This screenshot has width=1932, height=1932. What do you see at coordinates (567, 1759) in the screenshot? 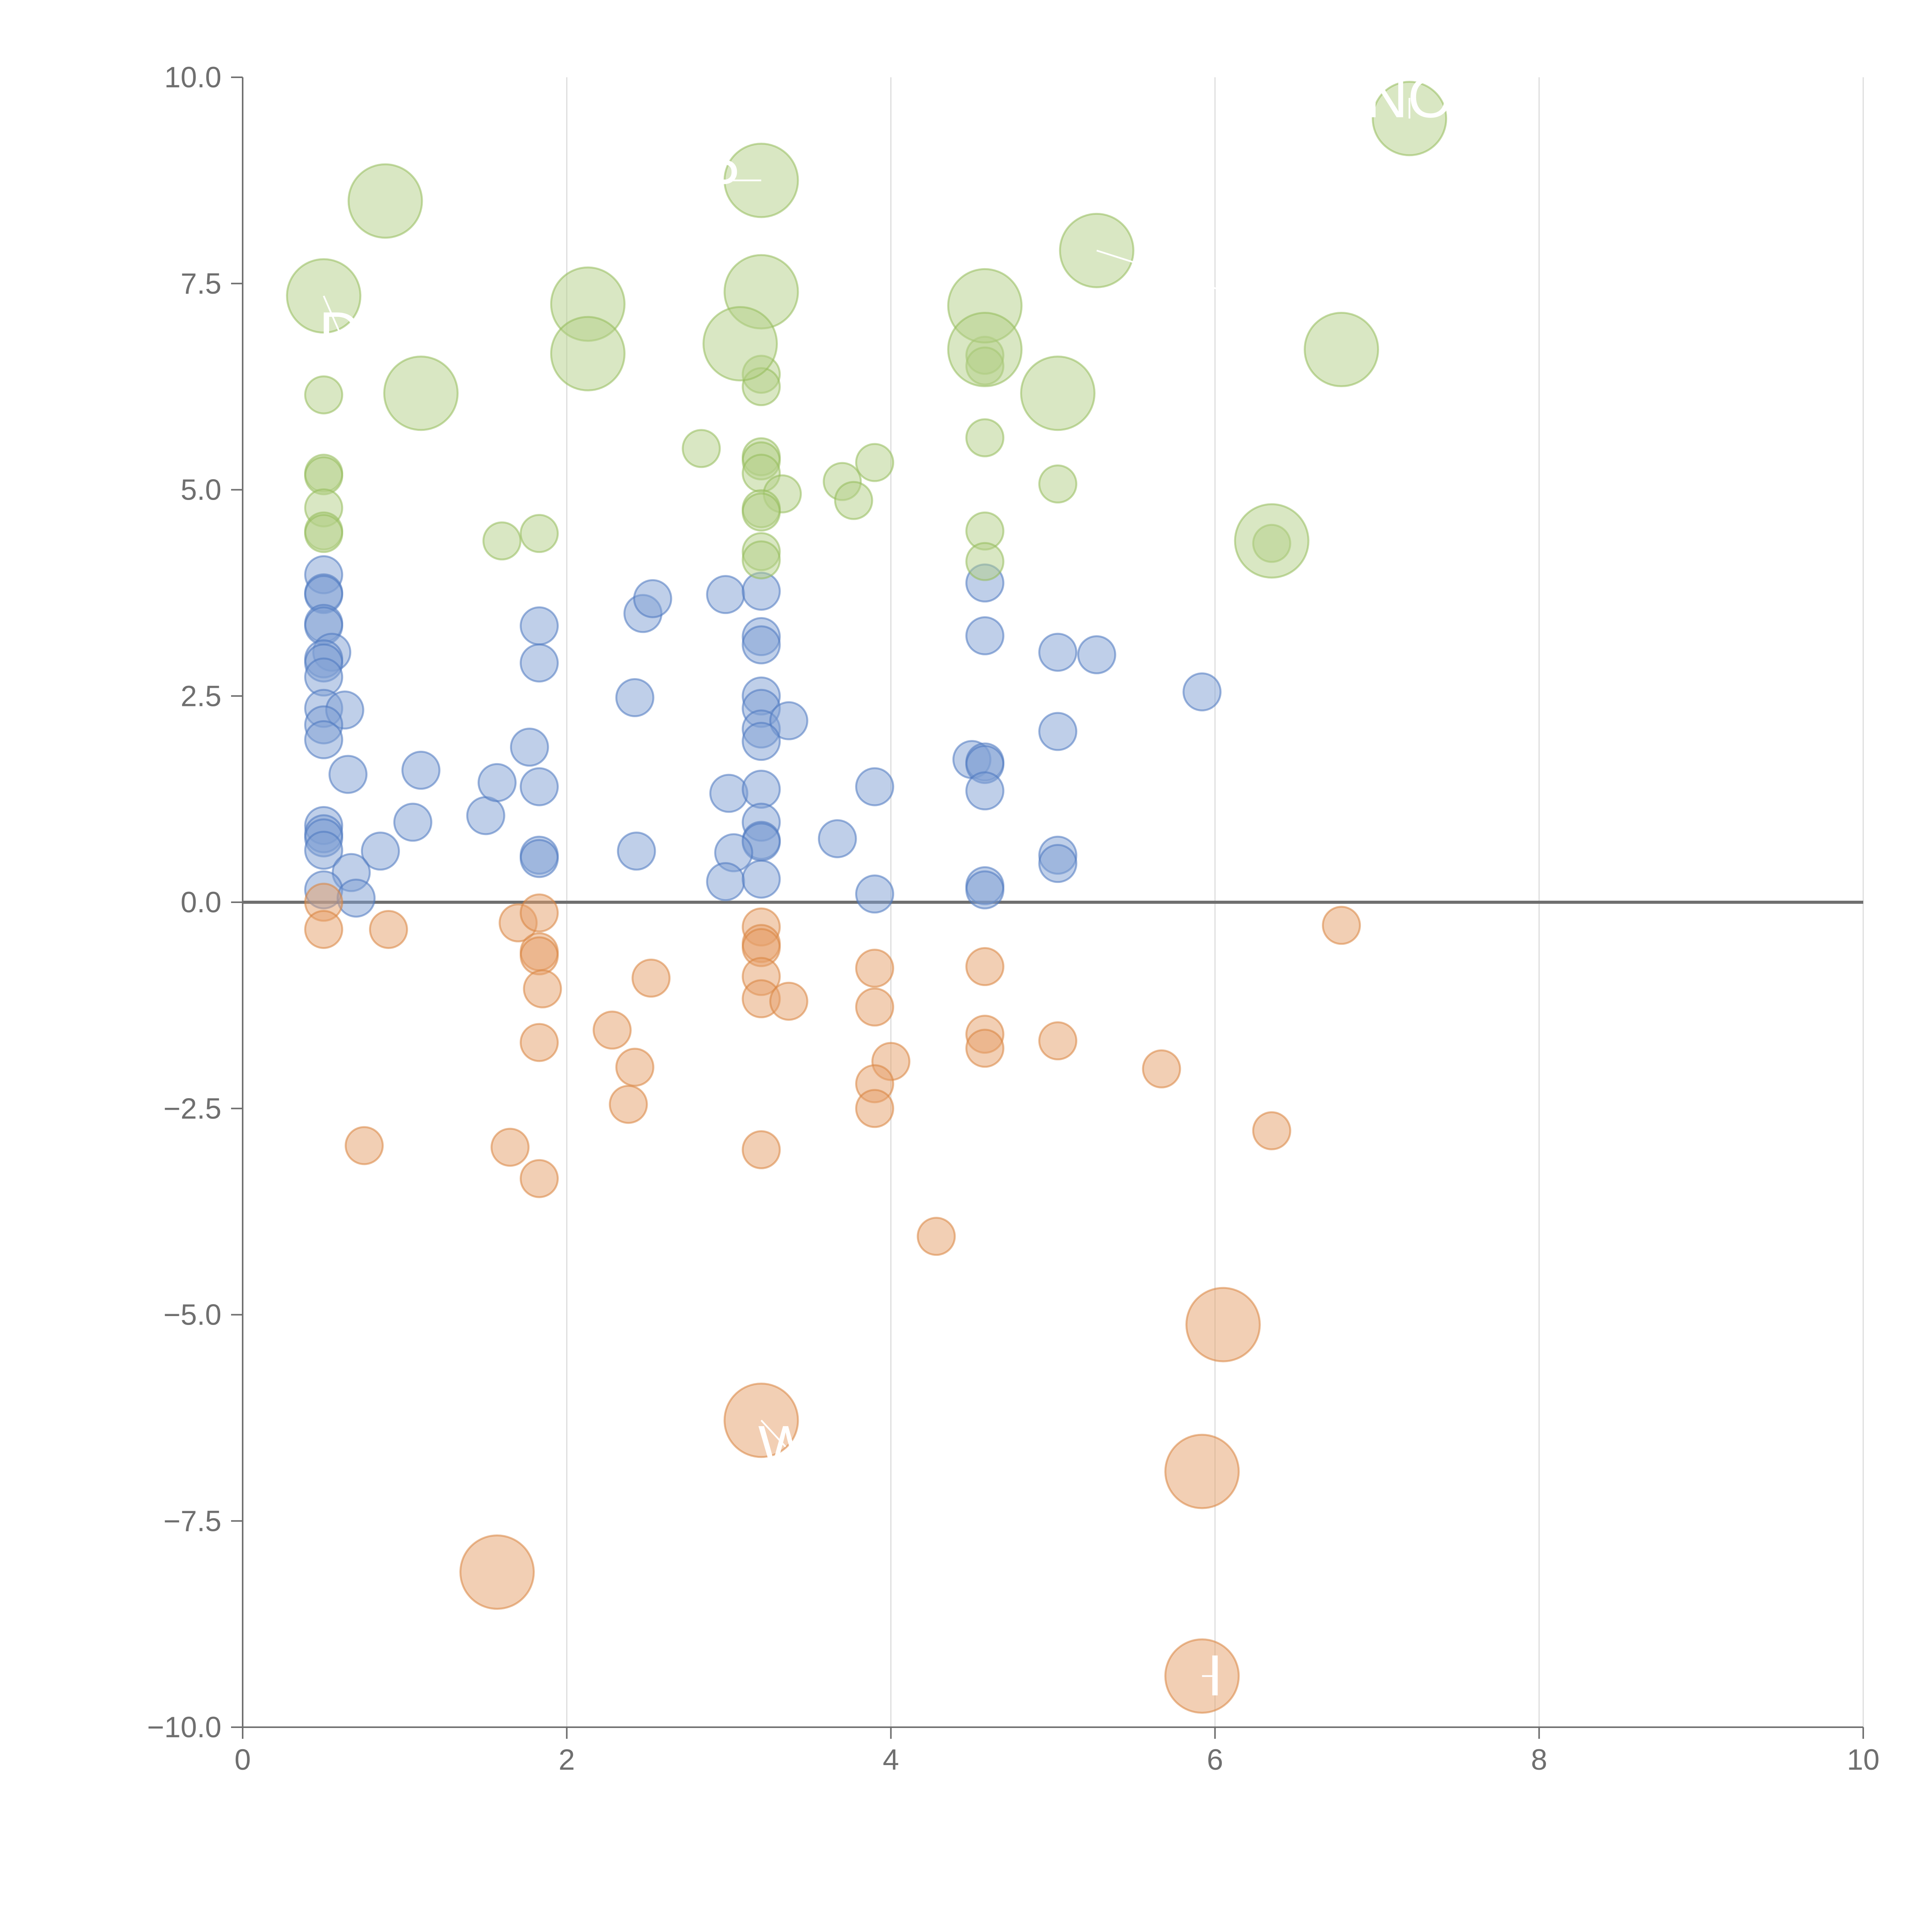
I see `x-tick-label-1: 2` at bounding box center [567, 1759].